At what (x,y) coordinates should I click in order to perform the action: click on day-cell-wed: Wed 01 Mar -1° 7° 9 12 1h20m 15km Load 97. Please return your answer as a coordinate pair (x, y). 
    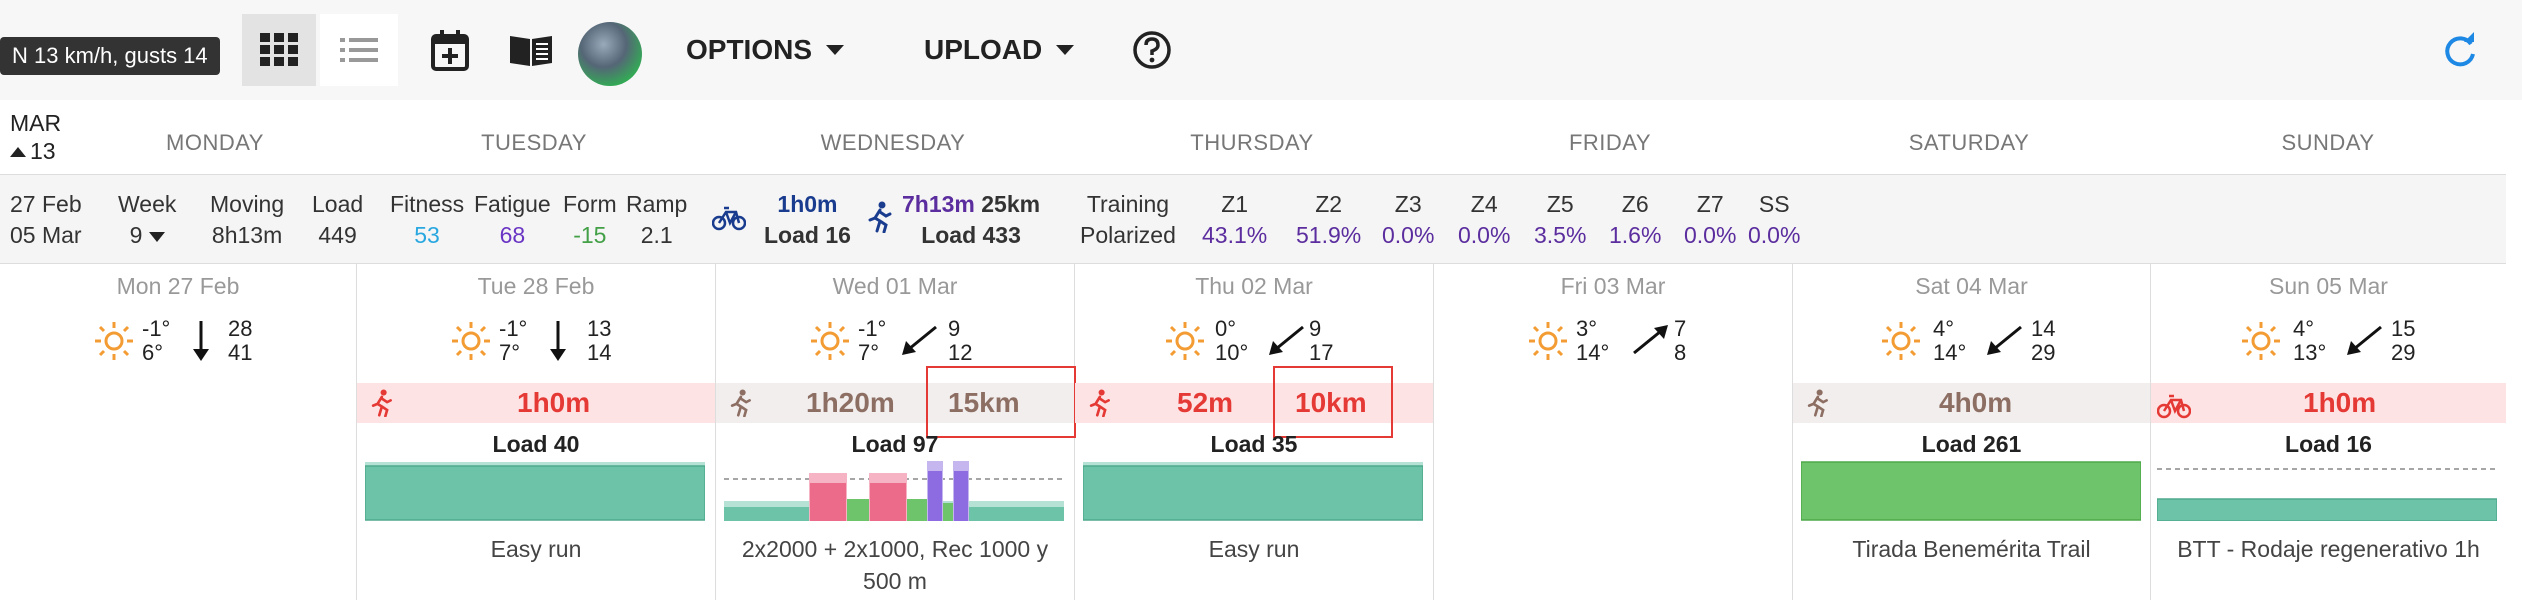
    Looking at the image, I should click on (896, 431).